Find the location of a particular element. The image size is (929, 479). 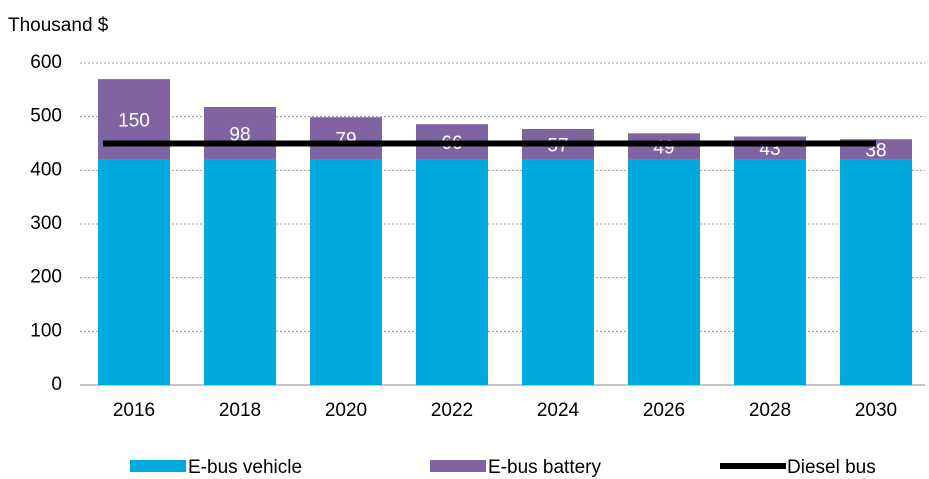

data-label: 150 is located at coordinates (134, 120).